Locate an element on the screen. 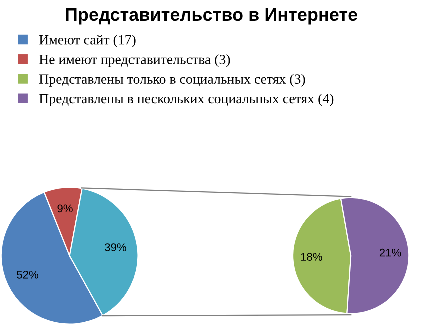  data-label: 9% is located at coordinates (65, 208).